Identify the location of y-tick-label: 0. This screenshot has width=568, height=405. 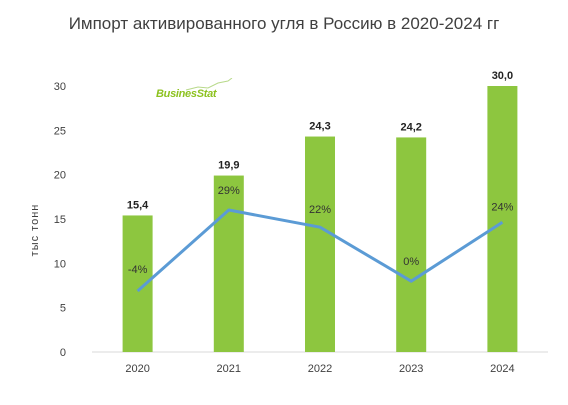
(63, 353).